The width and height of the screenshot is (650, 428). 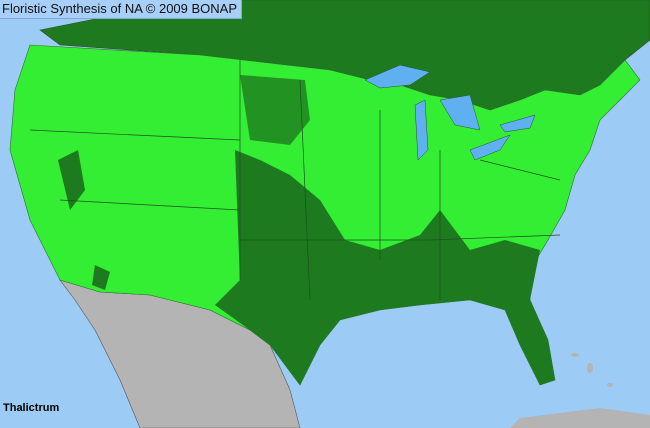 I want to click on taxon-label: Thalictrum, so click(x=31, y=408).